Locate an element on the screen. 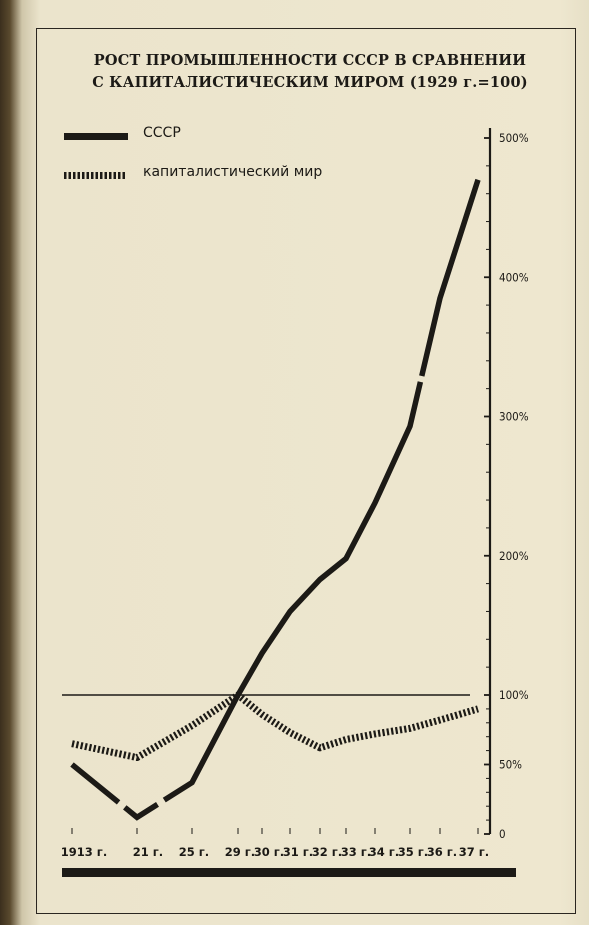 The image size is (589, 925). legend-swatch-capitalist is located at coordinates (95, 175).